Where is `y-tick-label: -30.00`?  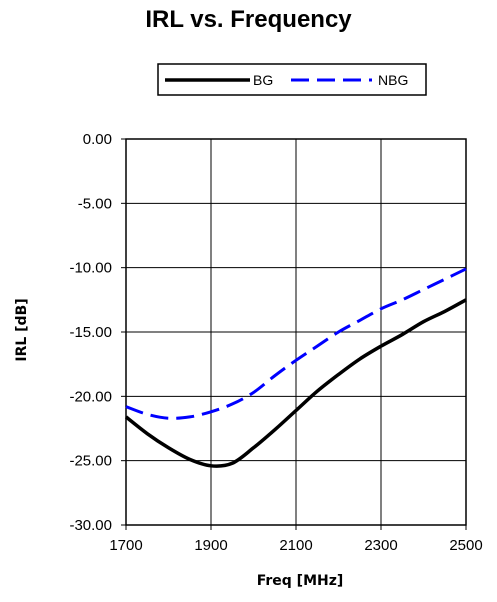 y-tick-label: -30.00 is located at coordinates (90, 525).